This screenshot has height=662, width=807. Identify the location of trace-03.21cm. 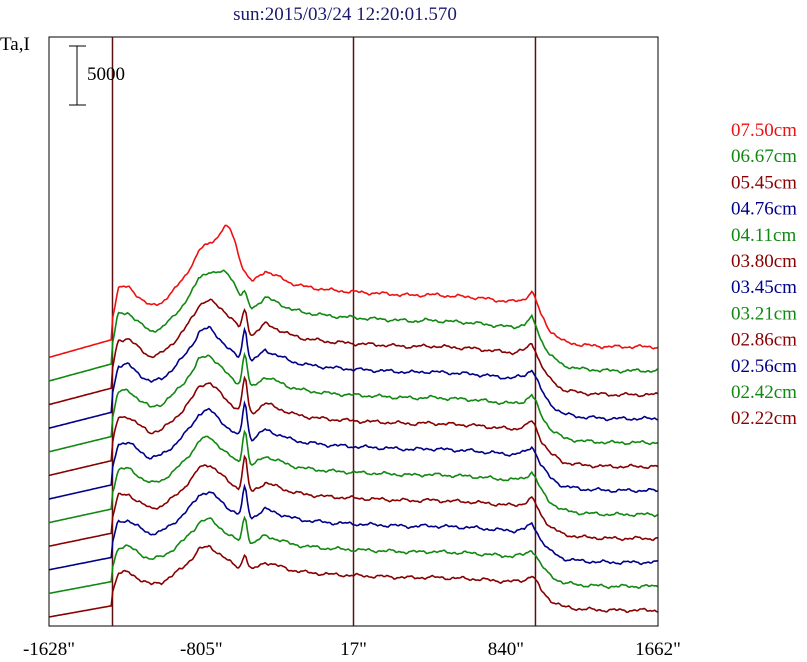
(353, 476).